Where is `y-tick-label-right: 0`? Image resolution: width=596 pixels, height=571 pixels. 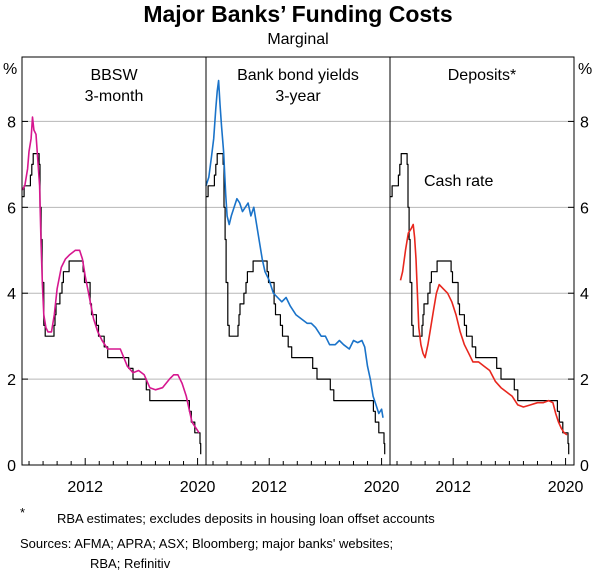 y-tick-label-right: 0 is located at coordinates (584, 466).